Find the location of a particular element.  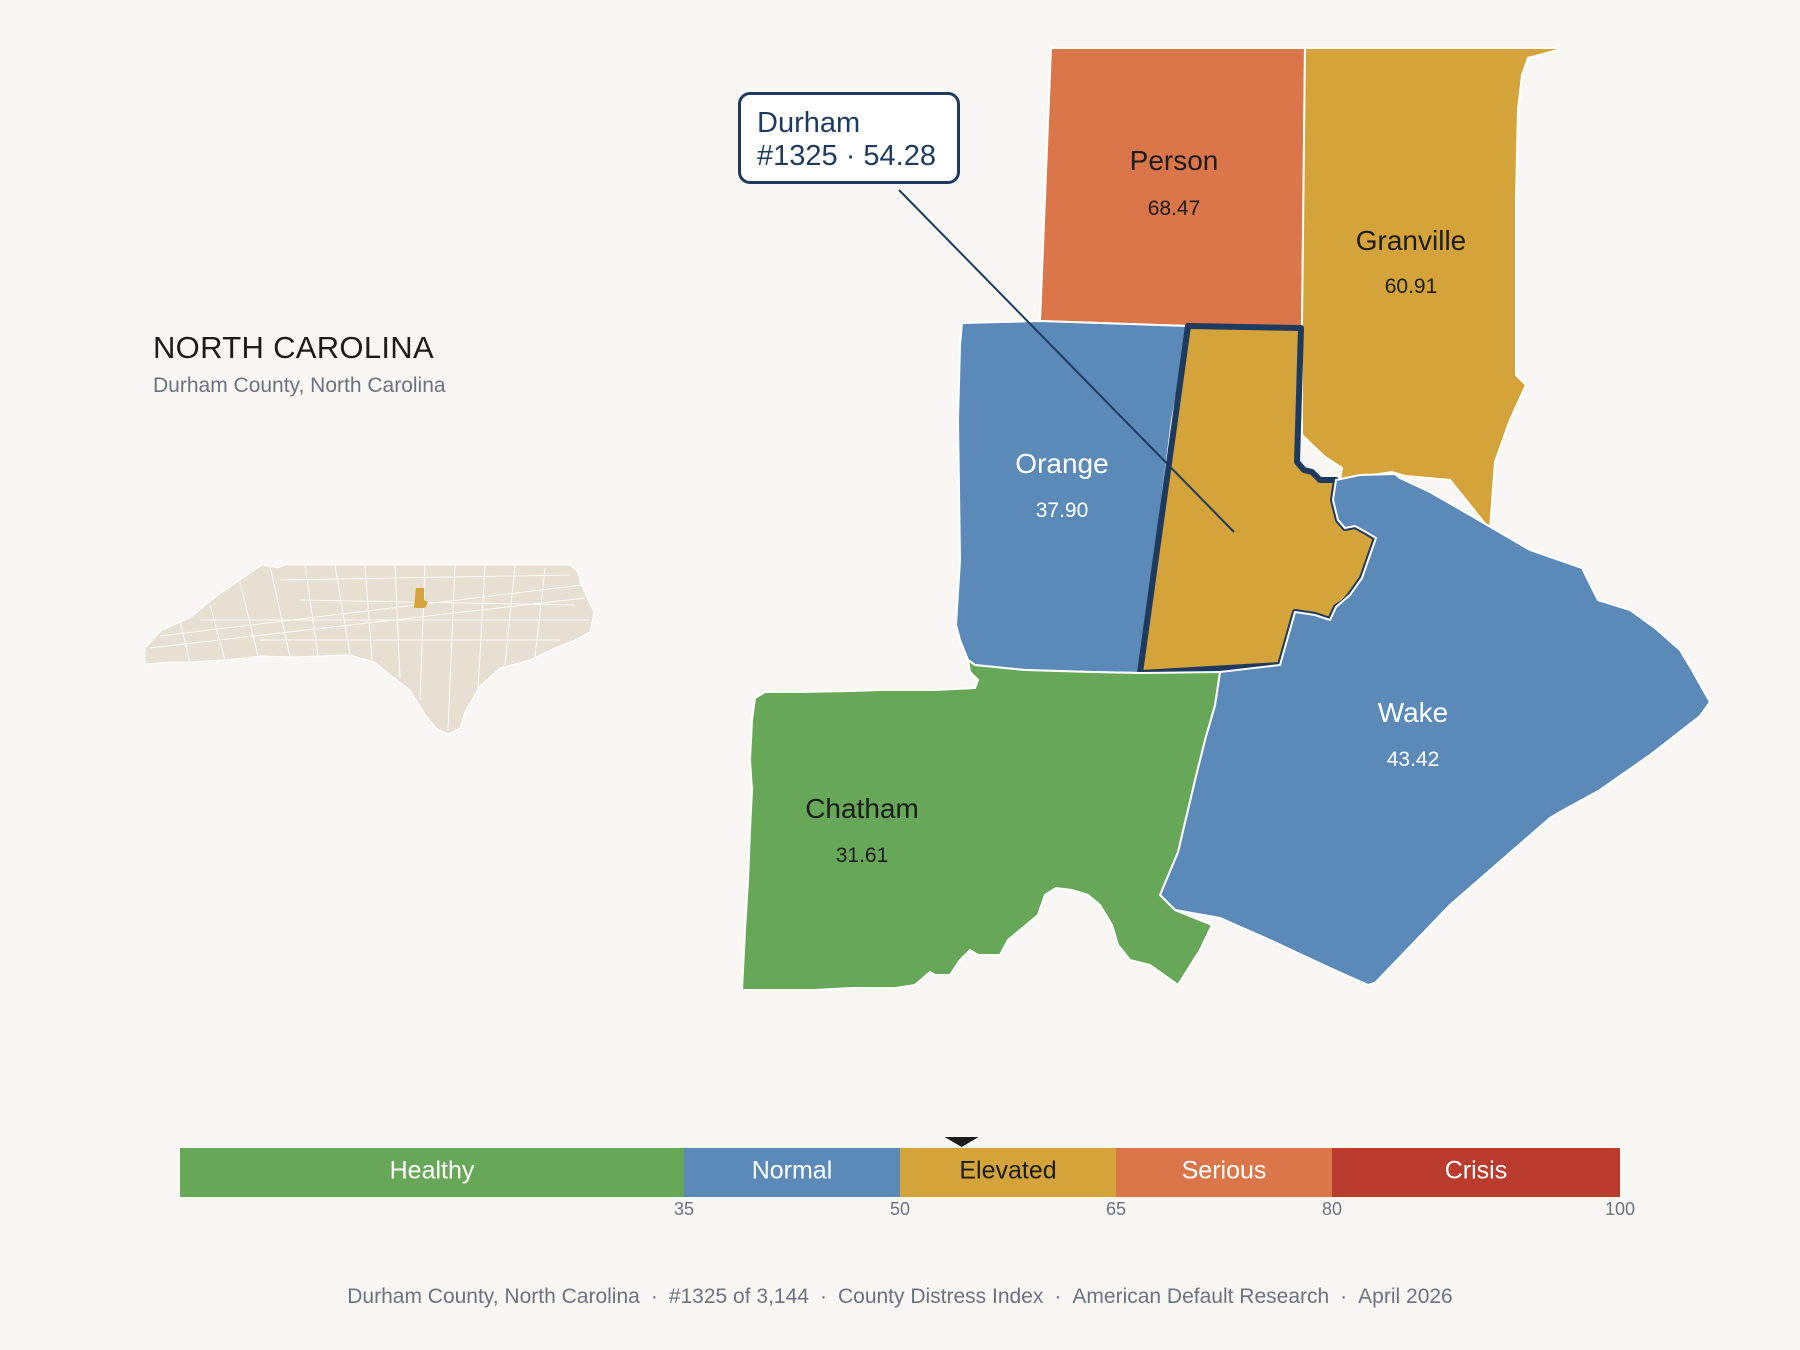

footer-location: Durham County, North Carolina is located at coordinates (493, 1296).